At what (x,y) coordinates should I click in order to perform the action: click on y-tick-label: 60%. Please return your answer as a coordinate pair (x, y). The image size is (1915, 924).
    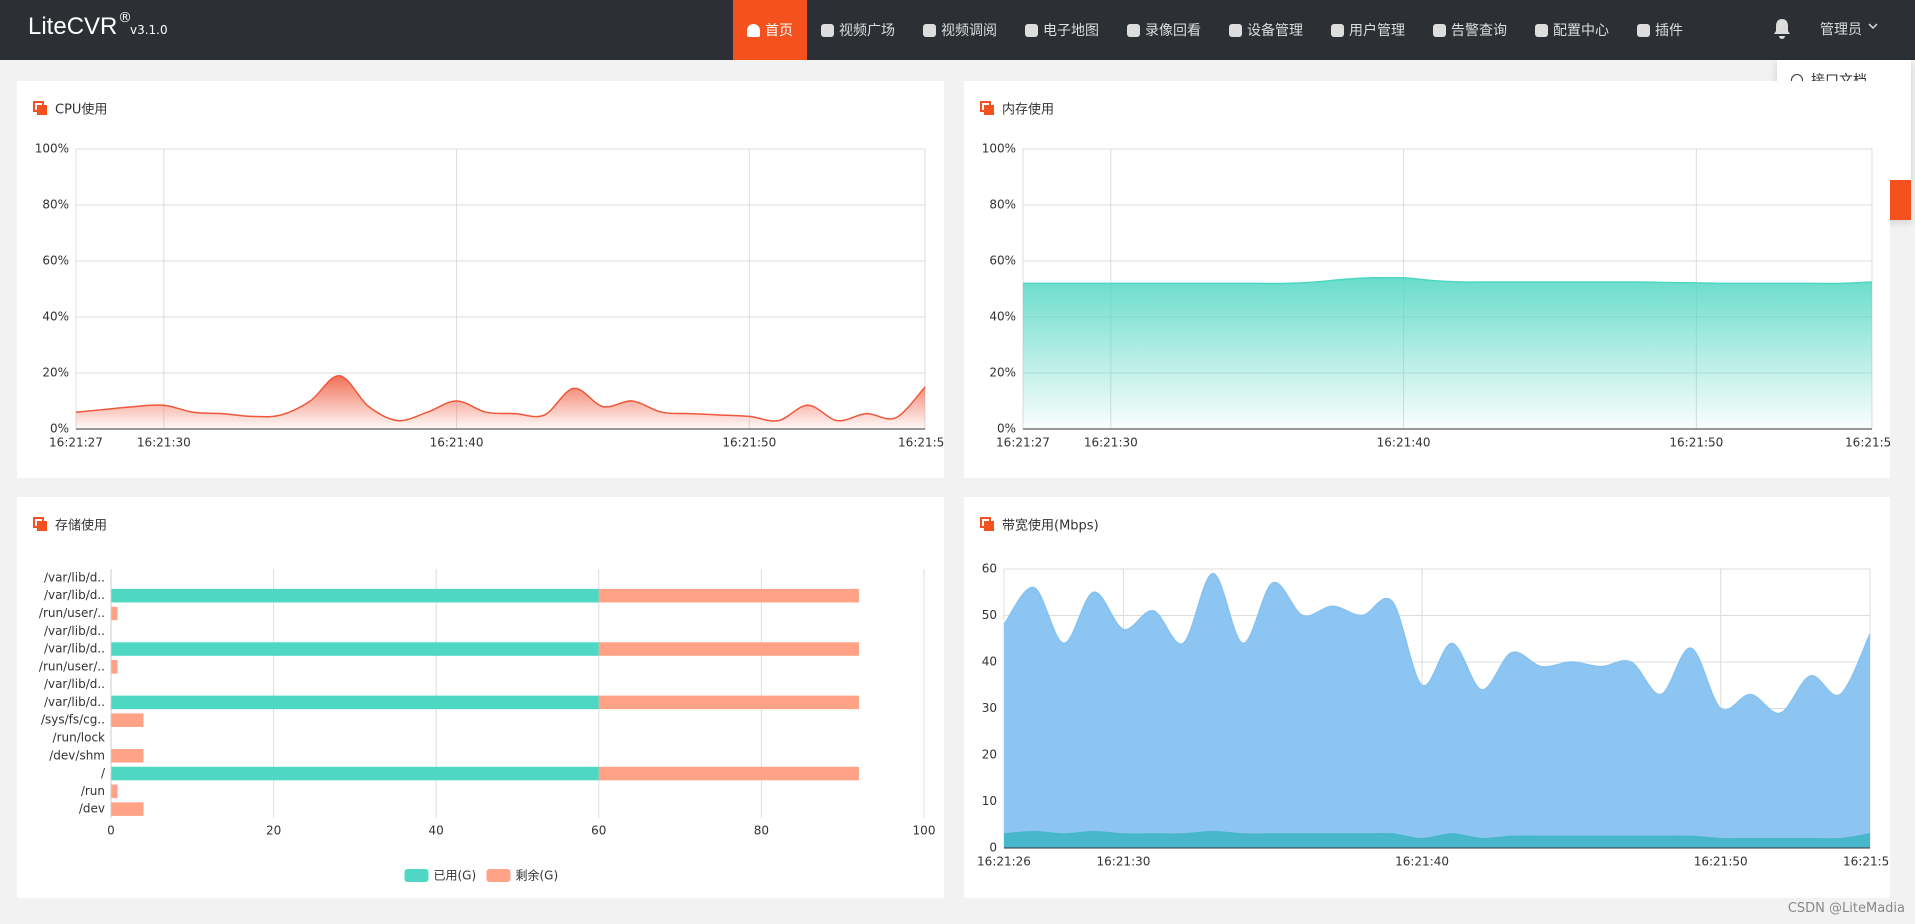
    Looking at the image, I should click on (1002, 261).